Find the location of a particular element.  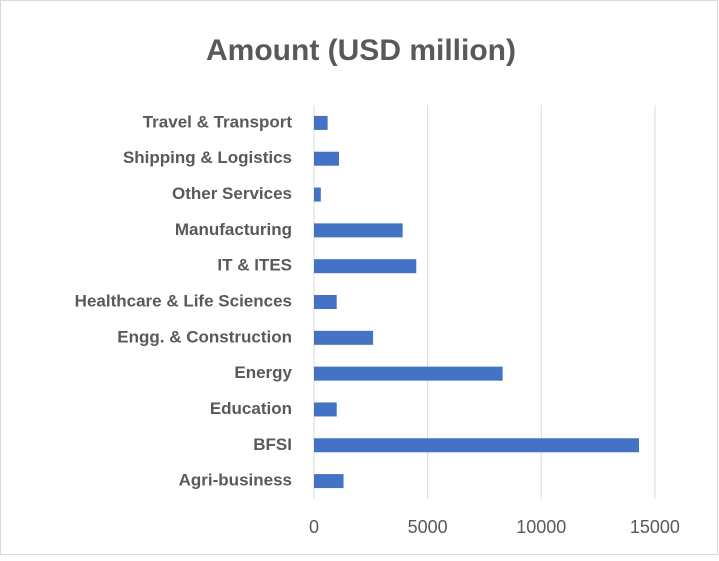

y-tick-label: Other Services is located at coordinates (232, 193).